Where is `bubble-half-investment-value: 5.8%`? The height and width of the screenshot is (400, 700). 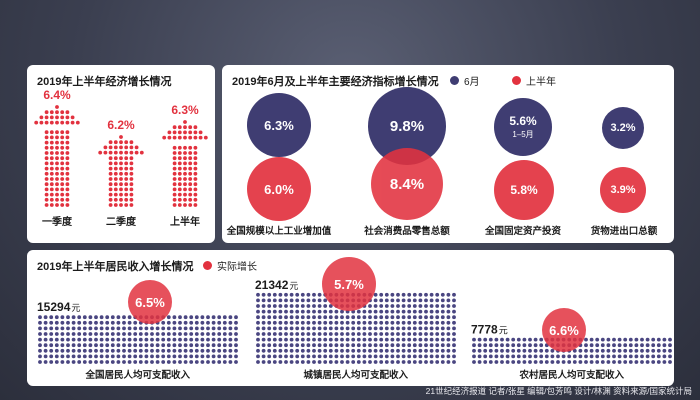
bubble-half-investment-value: 5.8% is located at coordinates (524, 190).